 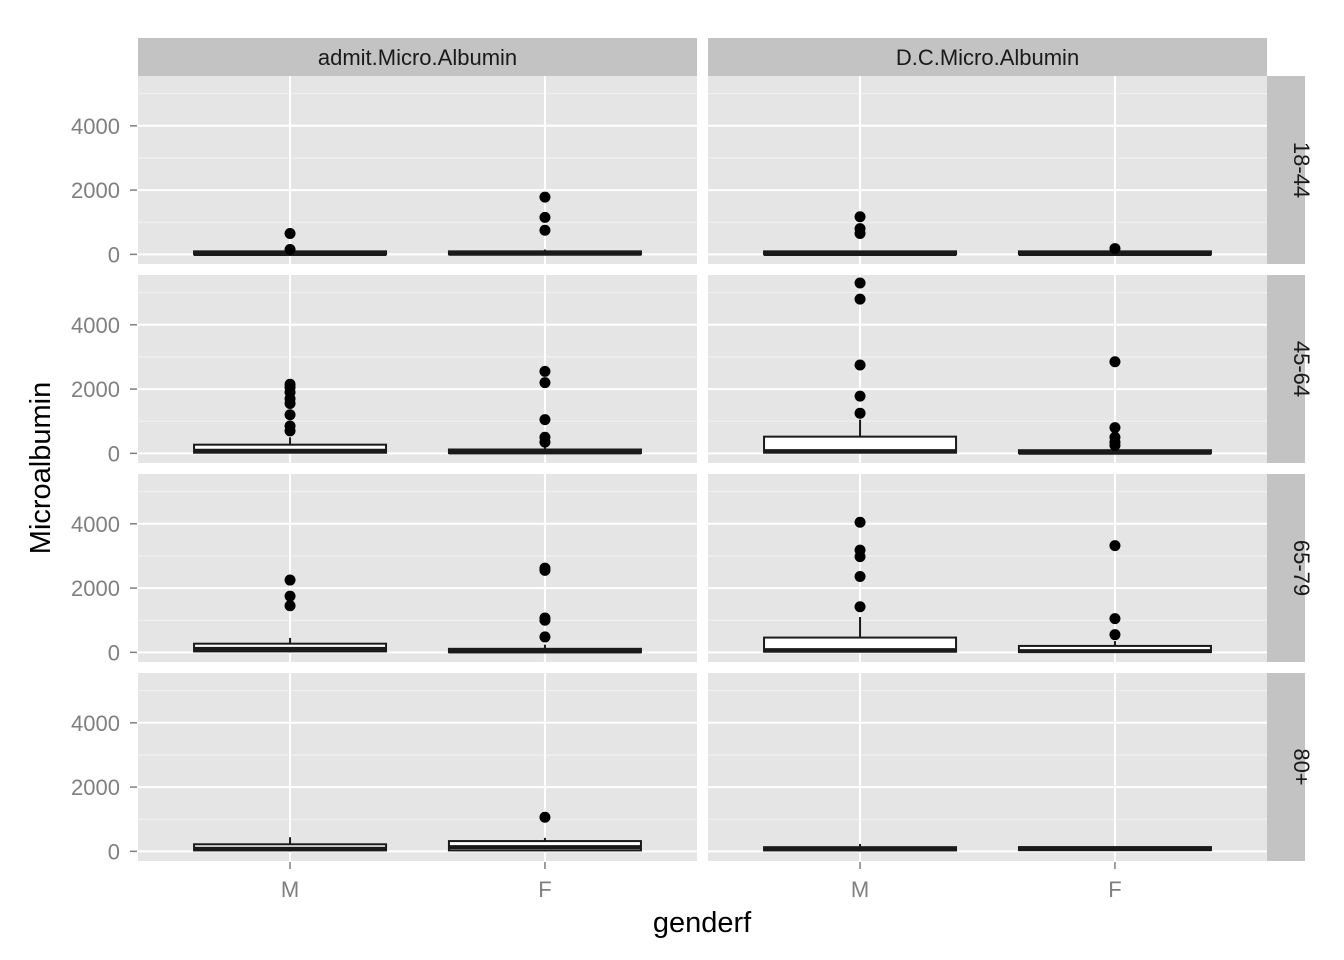 I want to click on facet-label-col: admit.Micro.Albumin, so click(x=417, y=57).